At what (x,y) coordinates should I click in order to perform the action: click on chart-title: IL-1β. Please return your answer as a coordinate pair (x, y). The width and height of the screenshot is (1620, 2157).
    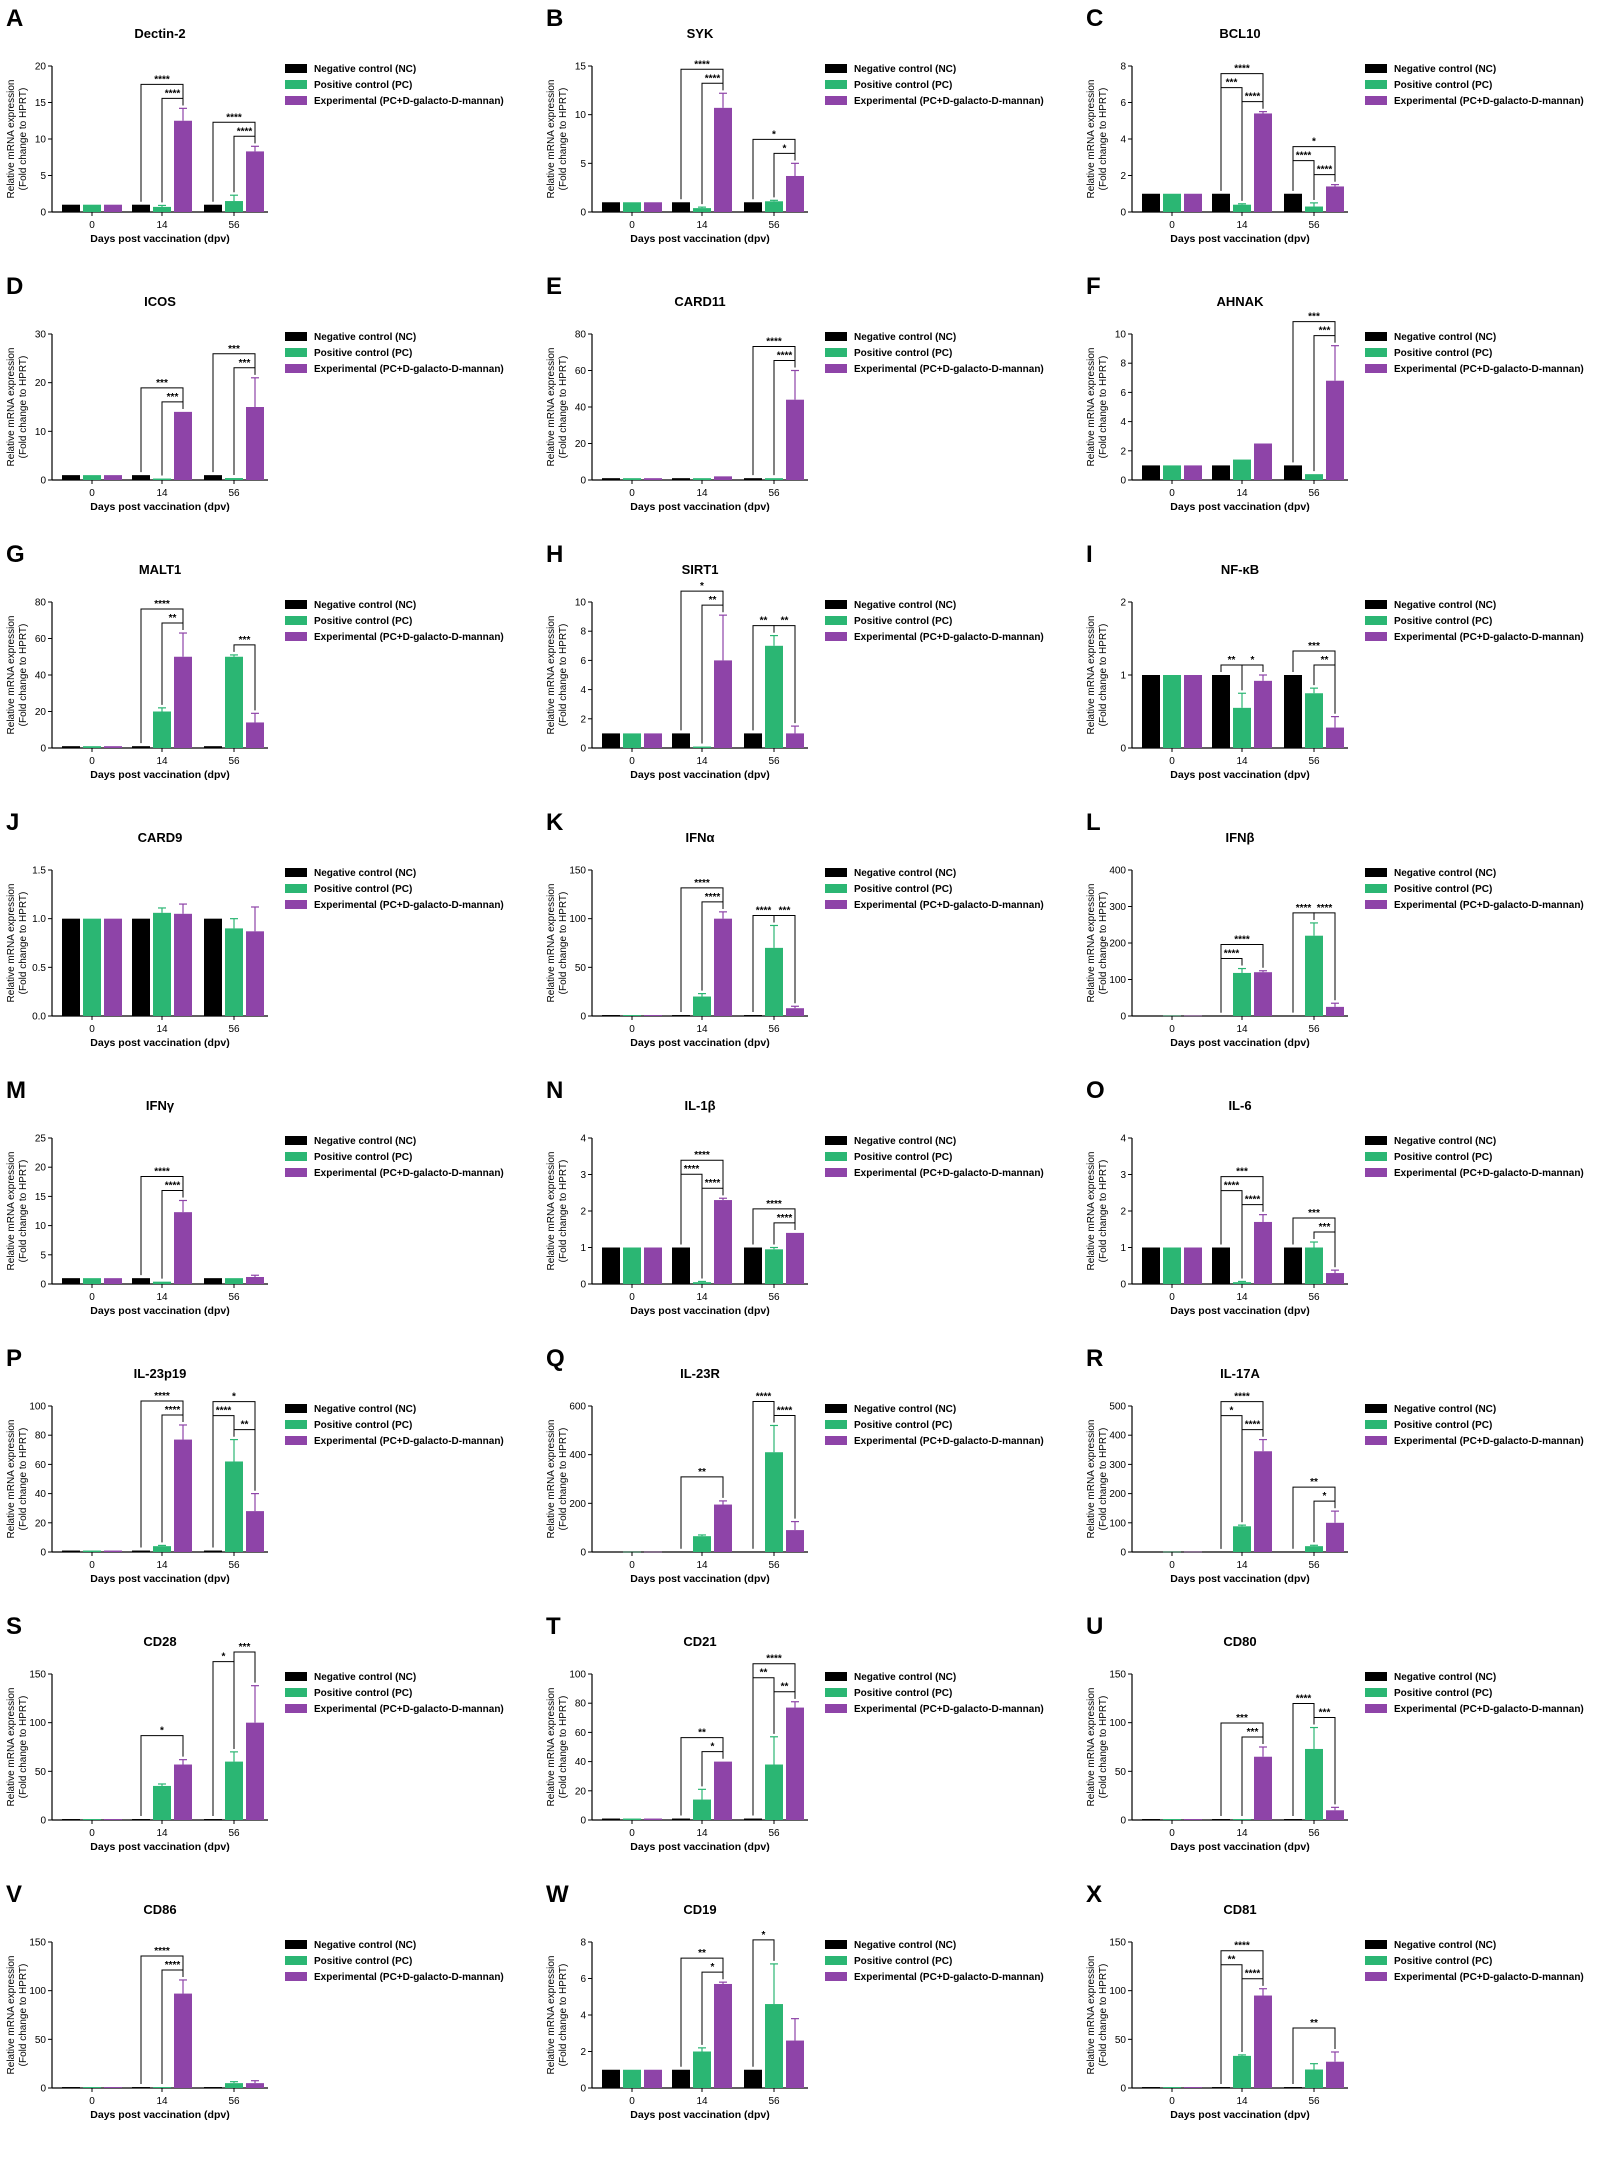
    Looking at the image, I should click on (699, 1105).